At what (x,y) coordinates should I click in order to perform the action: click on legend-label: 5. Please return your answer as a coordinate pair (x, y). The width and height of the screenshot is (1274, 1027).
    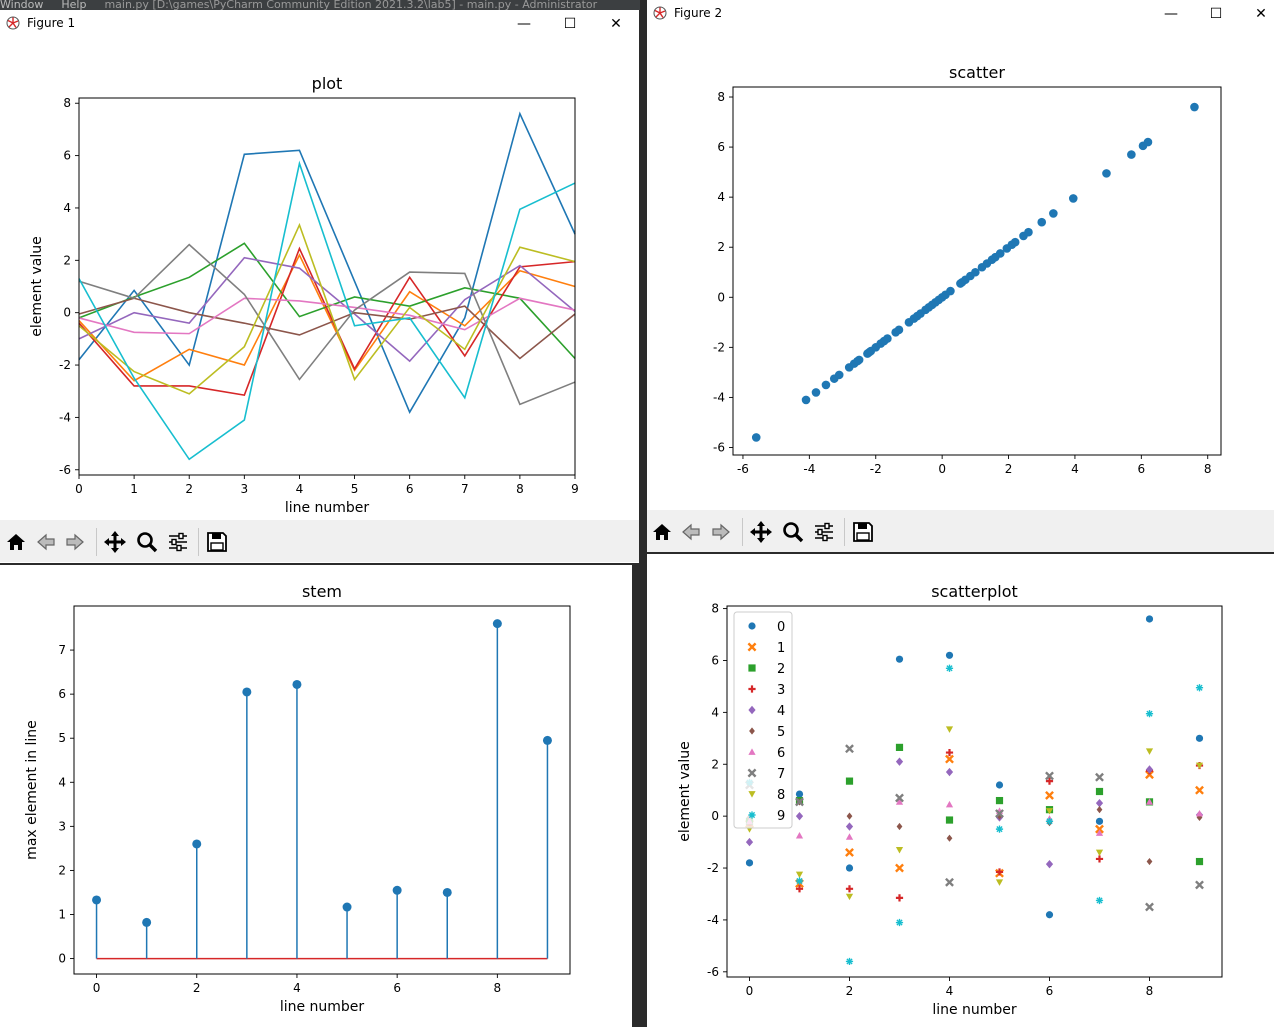
    Looking at the image, I should click on (781, 732).